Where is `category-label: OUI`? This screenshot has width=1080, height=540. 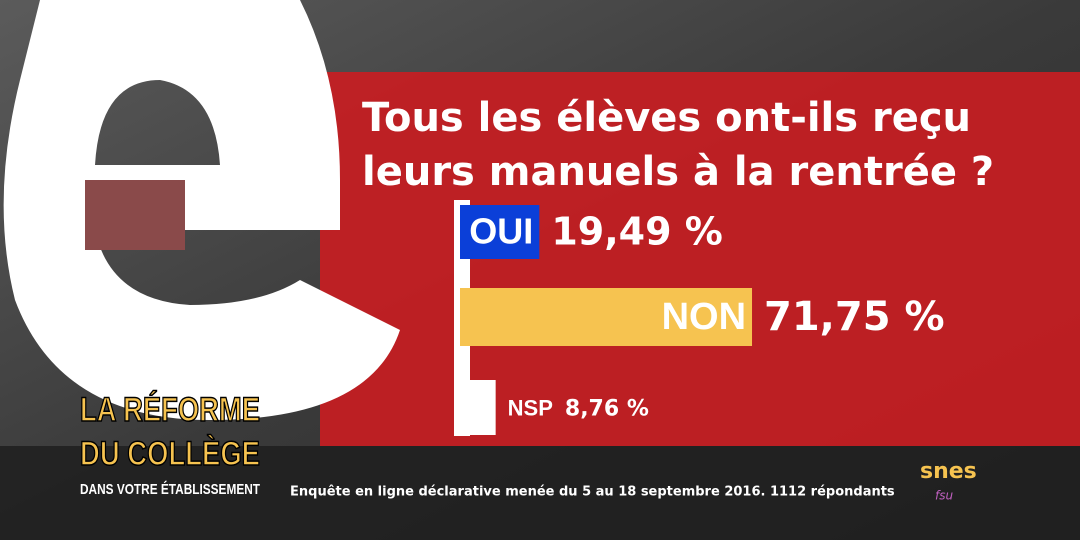
category-label: OUI is located at coordinates (501, 231).